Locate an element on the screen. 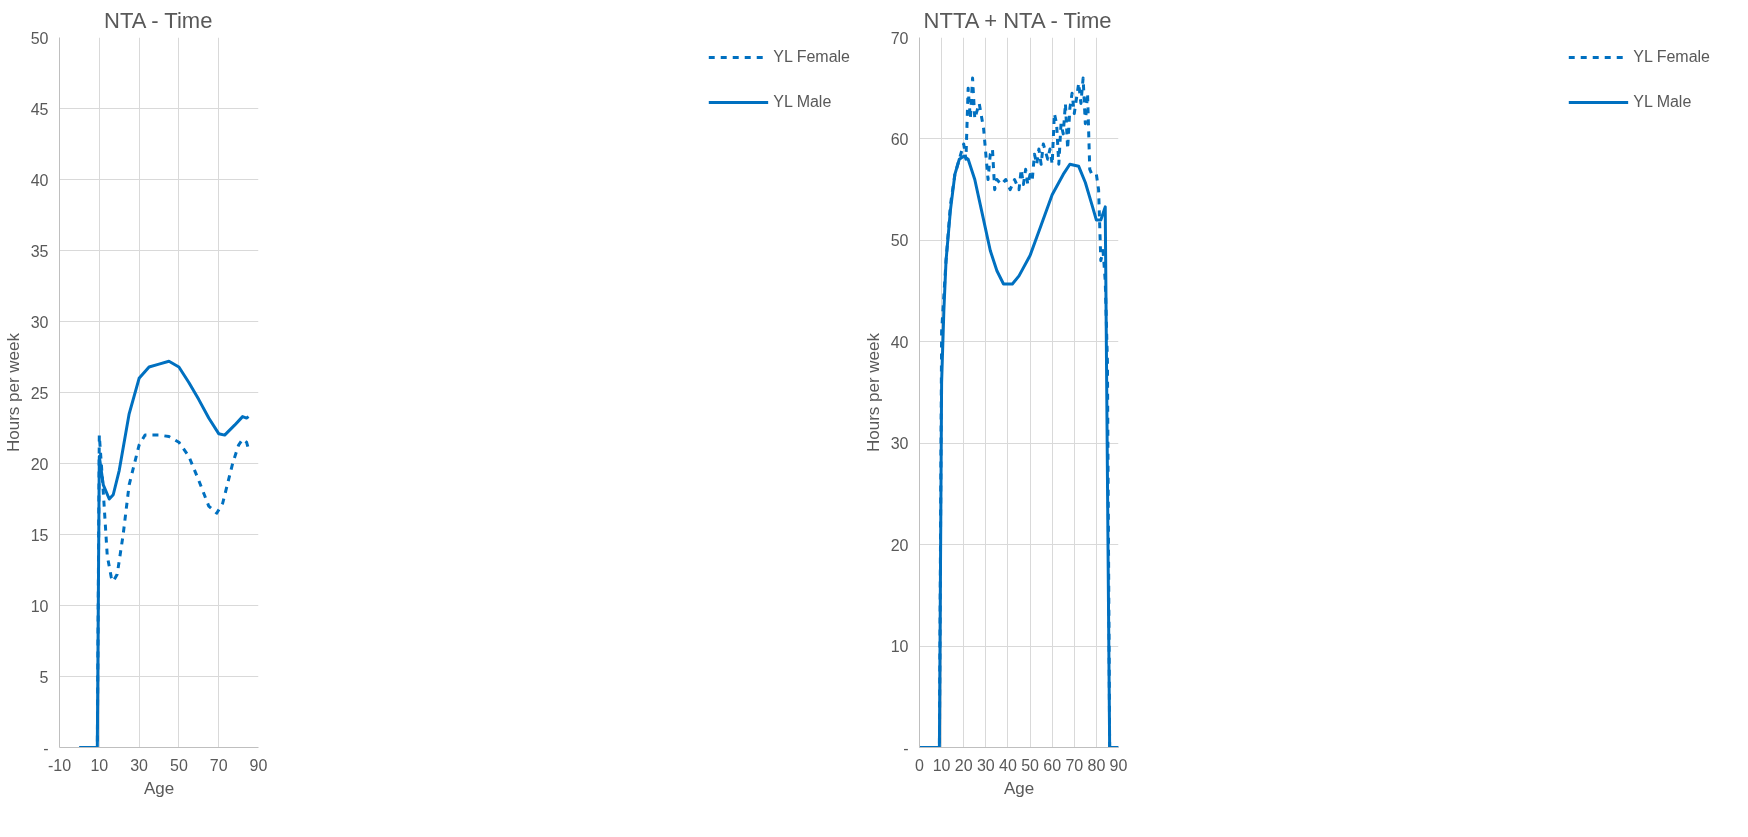  y-tick-label: 45 is located at coordinates (39, 109).